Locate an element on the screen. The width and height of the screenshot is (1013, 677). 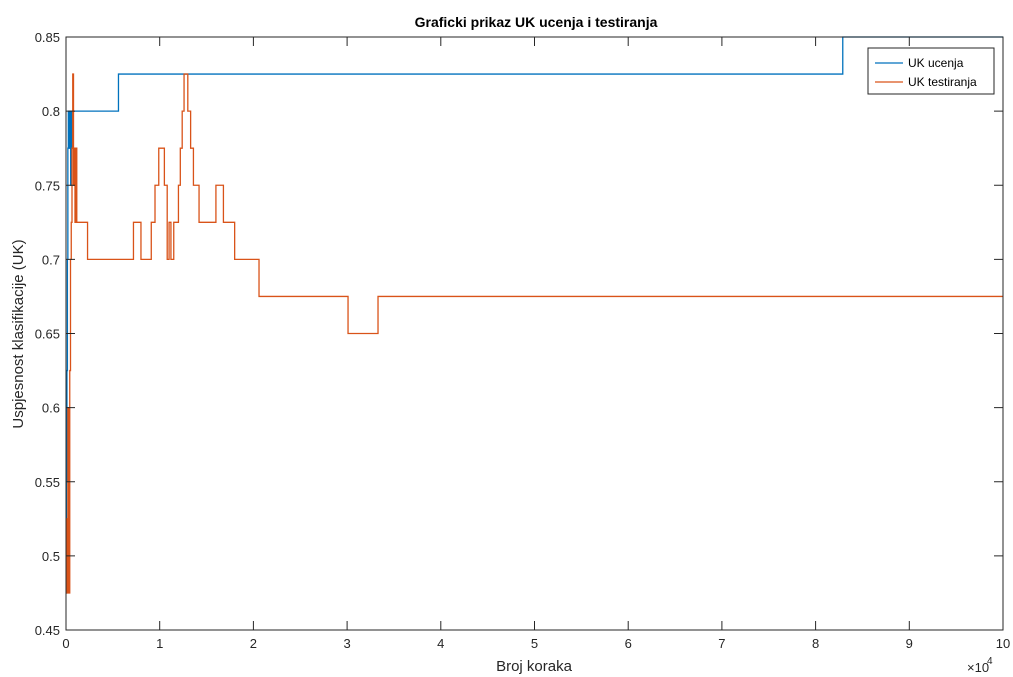
x-axis-multiplier: ×10 4 is located at coordinates (980, 665).